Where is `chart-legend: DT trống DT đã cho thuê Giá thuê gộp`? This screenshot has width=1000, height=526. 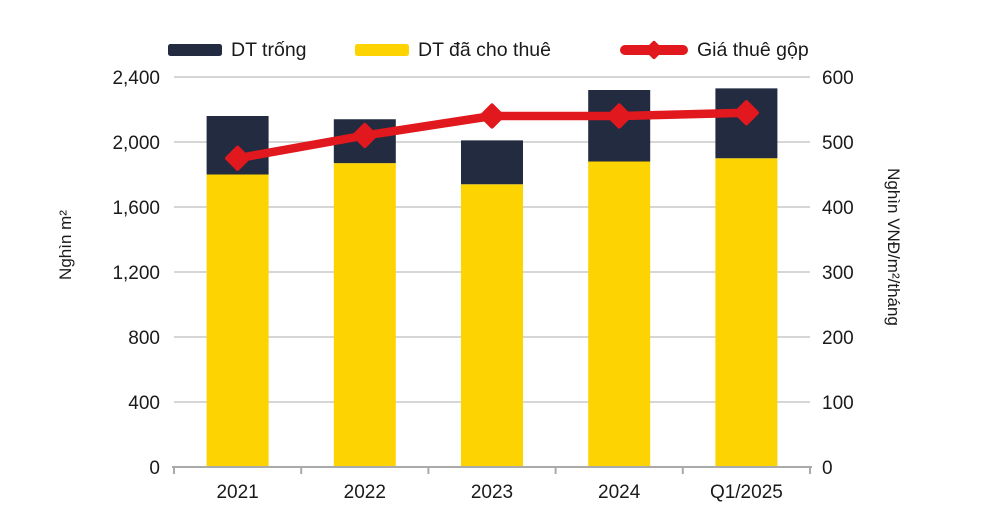
chart-legend: DT trống DT đã cho thuê Giá thuê gộp is located at coordinates (500, 51).